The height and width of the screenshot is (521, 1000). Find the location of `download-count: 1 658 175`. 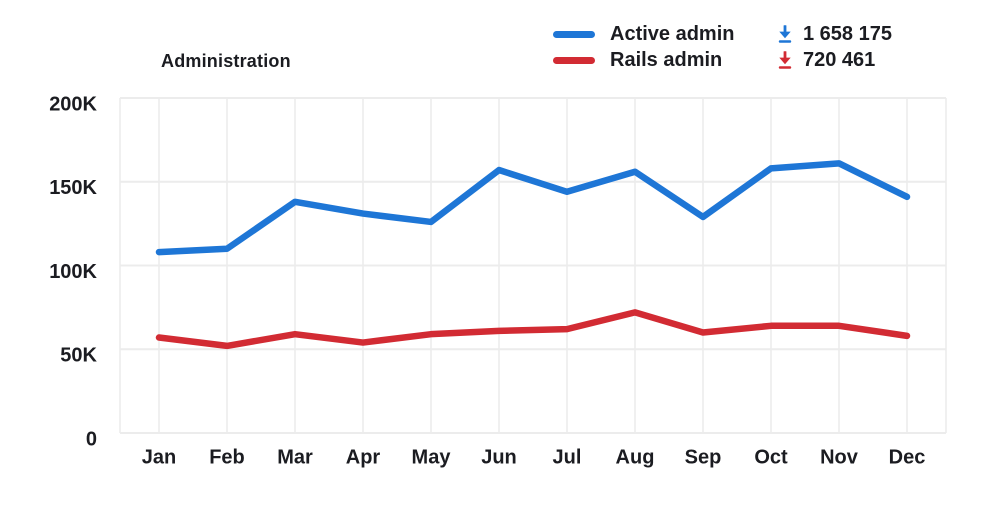

download-count: 1 658 175 is located at coordinates (847, 33).